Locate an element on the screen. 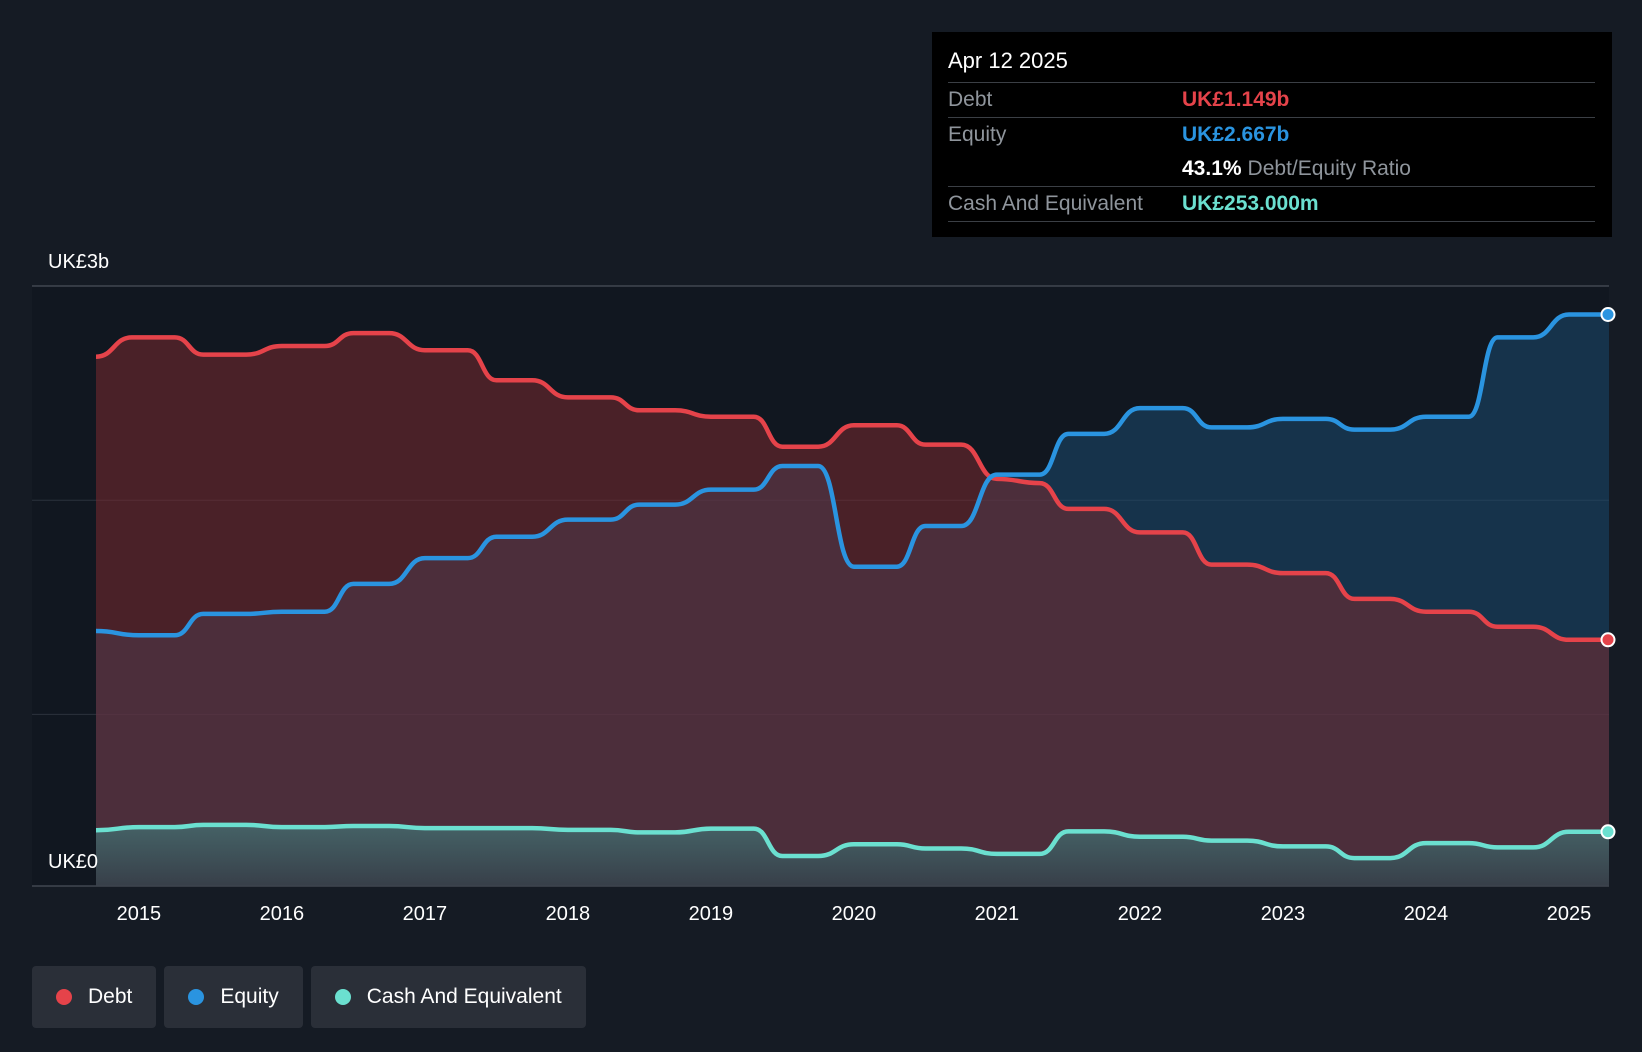 Image resolution: width=1642 pixels, height=1052 pixels. tooltip-debt-value: UK£1.149b is located at coordinates (1236, 99).